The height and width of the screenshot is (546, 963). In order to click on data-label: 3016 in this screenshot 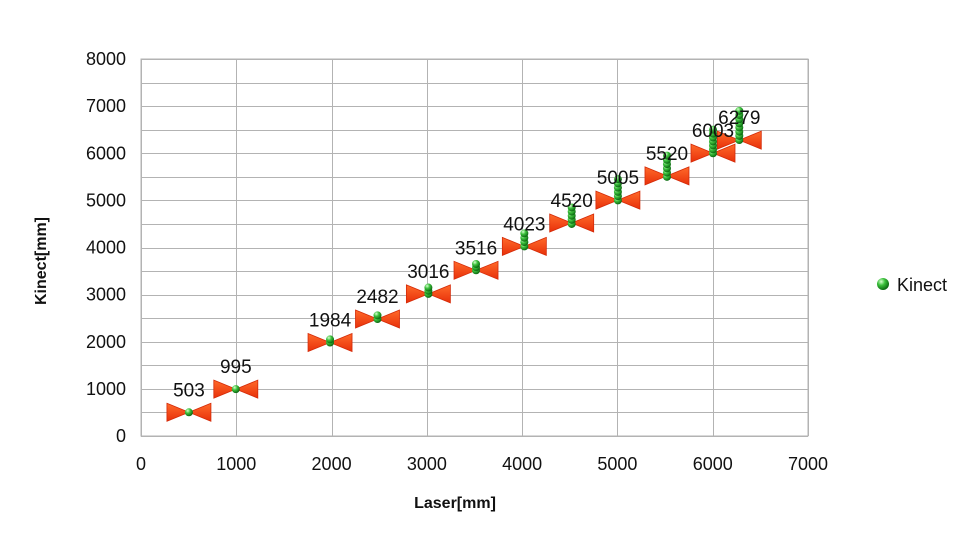, I will do `click(428, 272)`.